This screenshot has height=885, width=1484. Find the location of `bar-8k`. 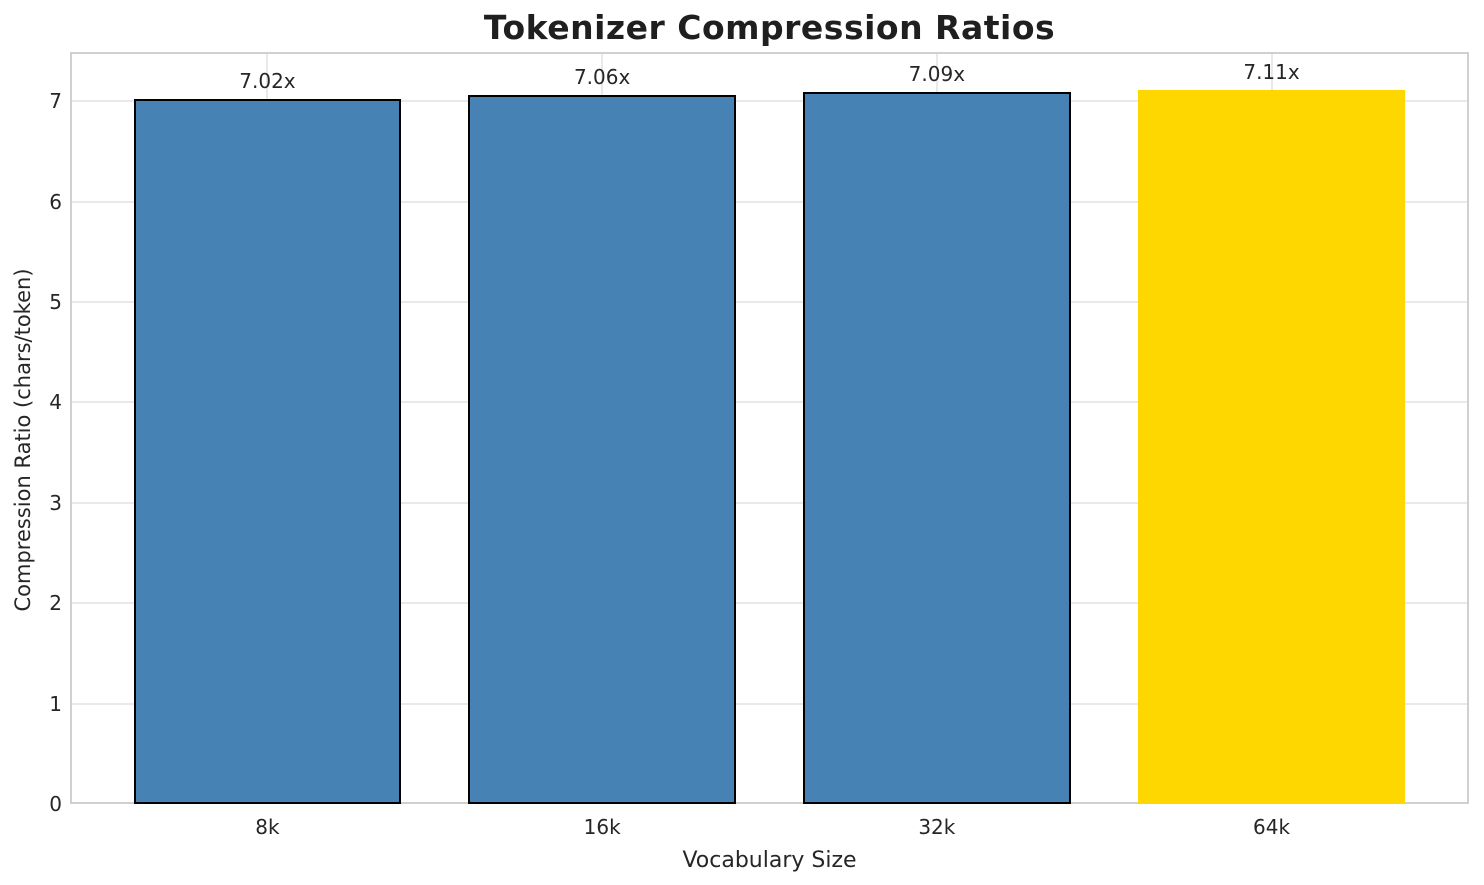

bar-8k is located at coordinates (267, 451).